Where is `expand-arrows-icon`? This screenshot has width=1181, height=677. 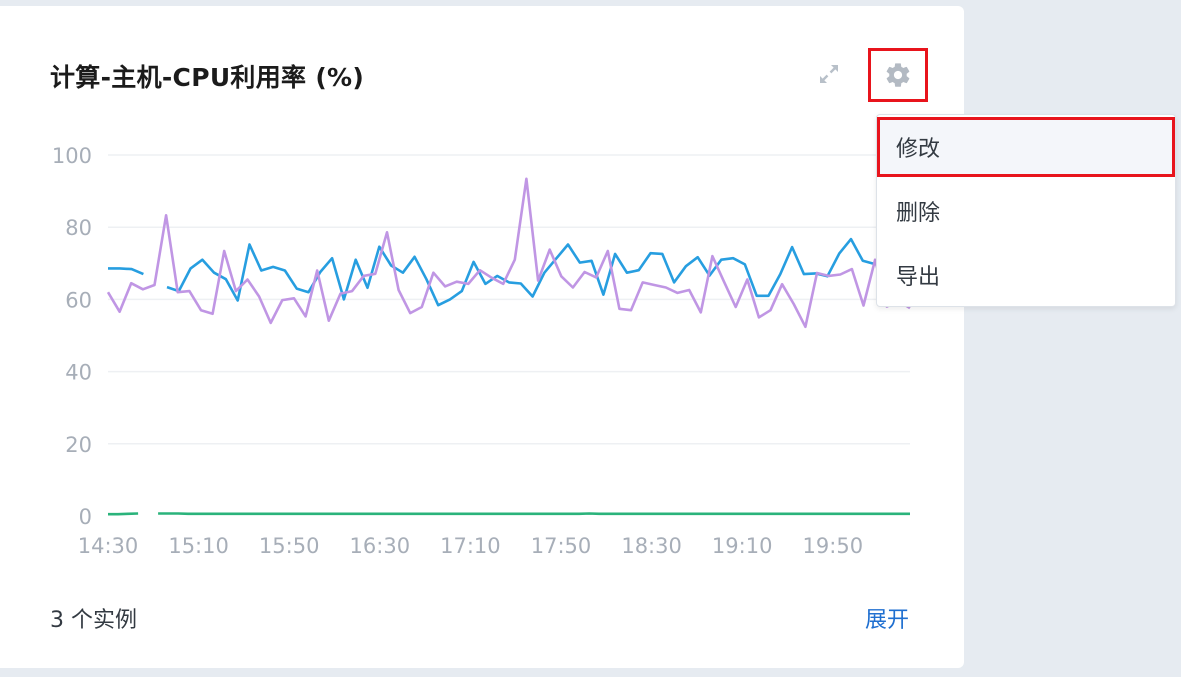
expand-arrows-icon is located at coordinates (829, 74).